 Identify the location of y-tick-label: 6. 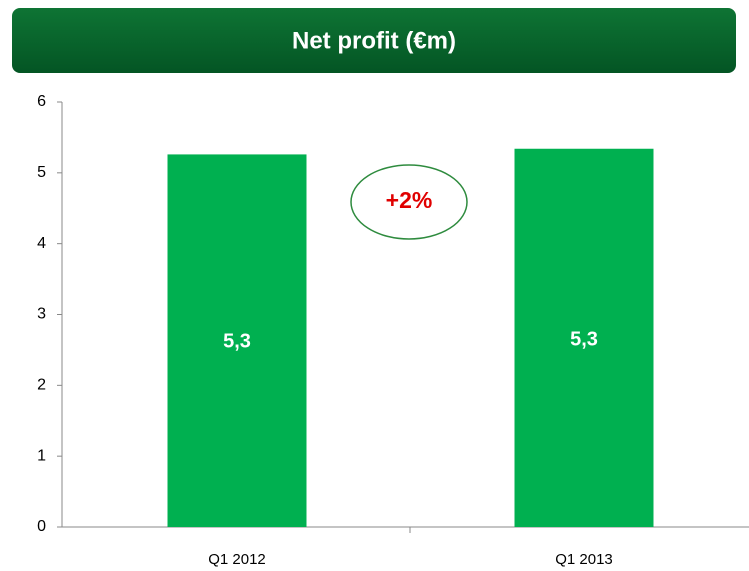
(41, 101).